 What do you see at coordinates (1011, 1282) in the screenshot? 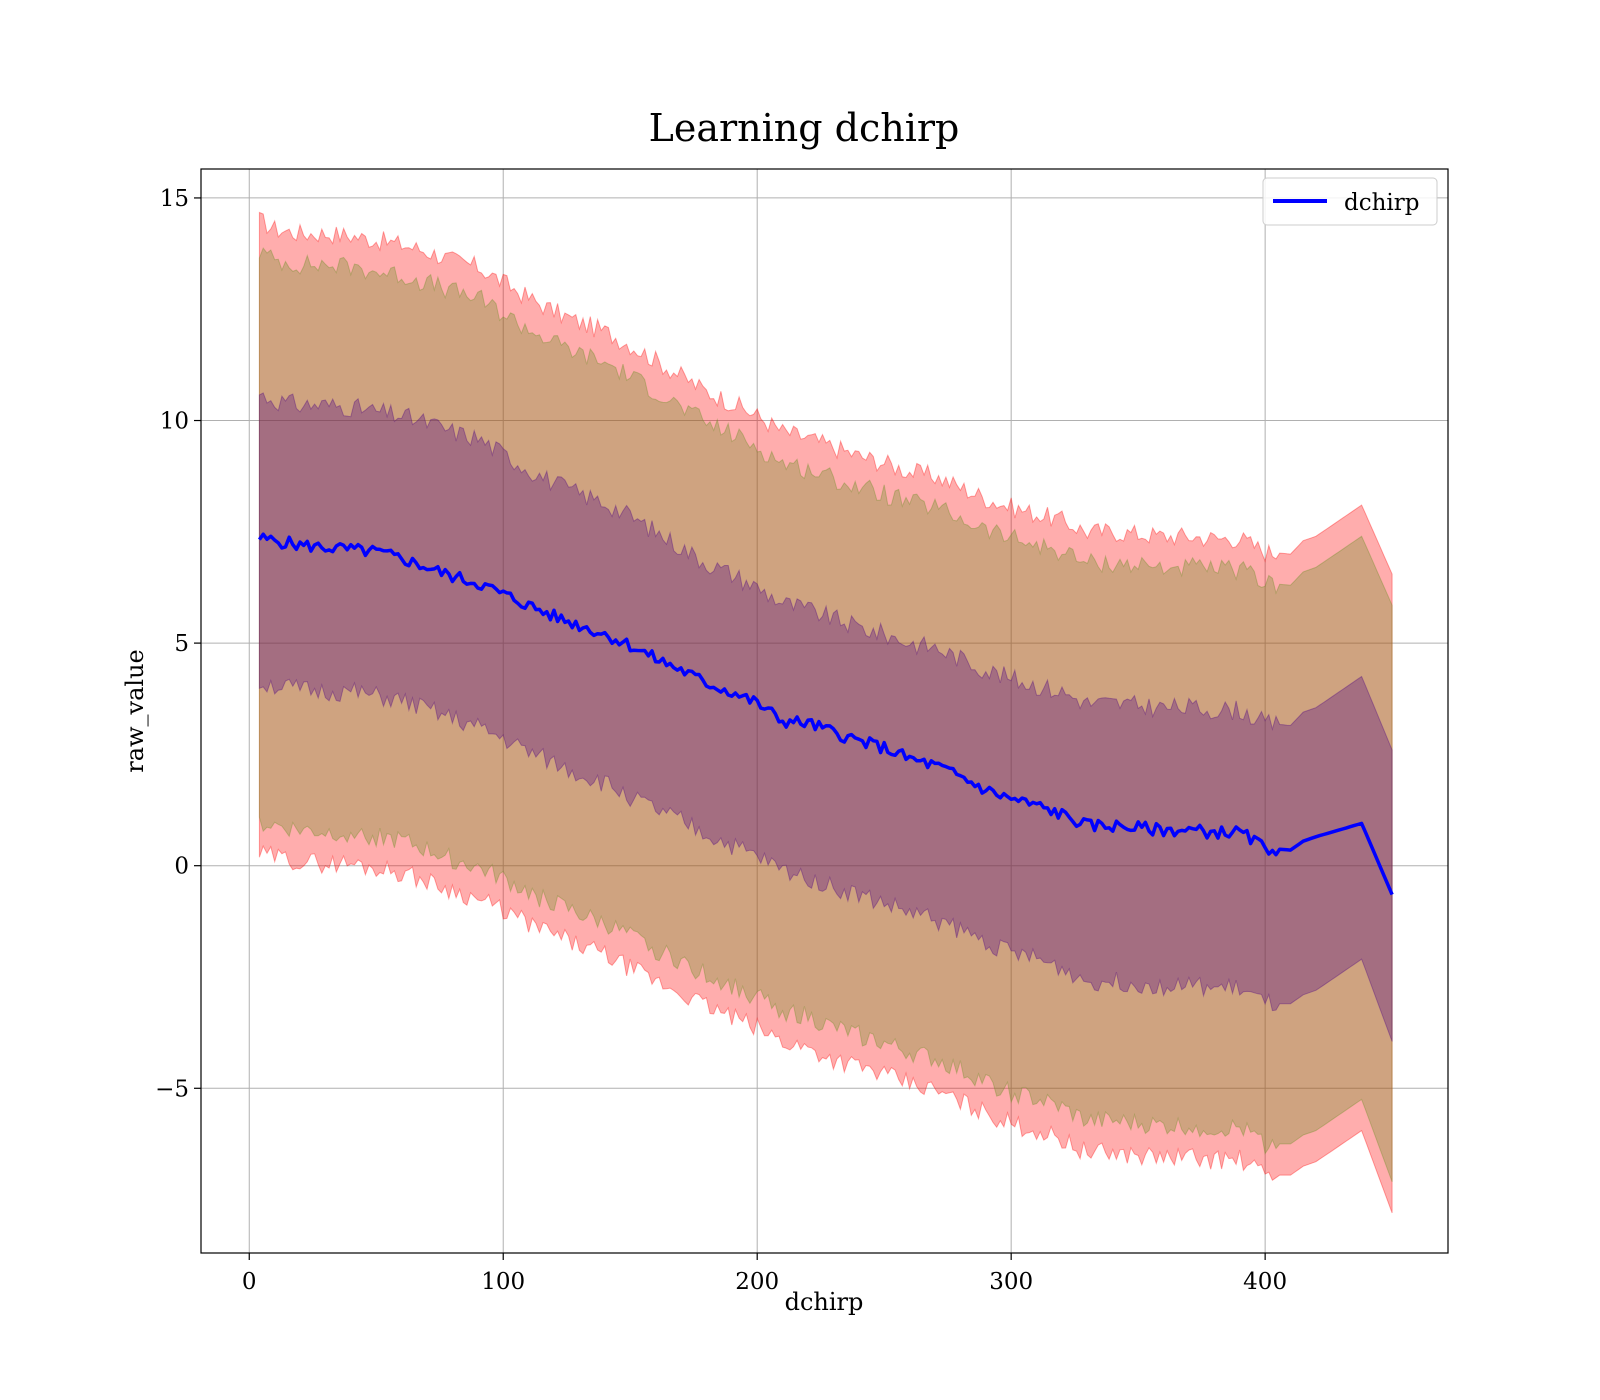
I see `x-tick-label: 300` at bounding box center [1011, 1282].